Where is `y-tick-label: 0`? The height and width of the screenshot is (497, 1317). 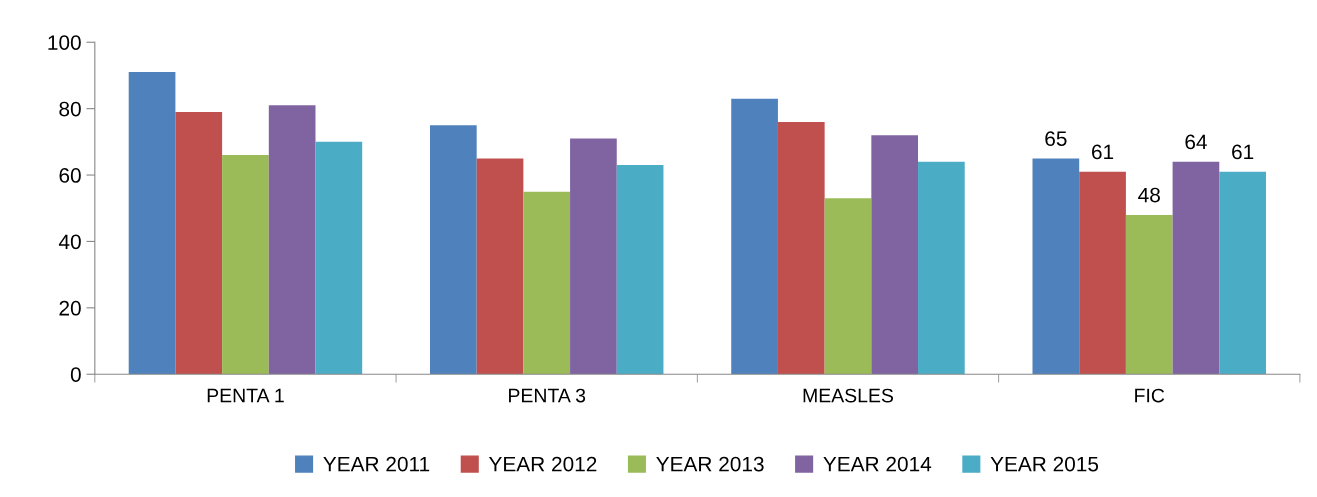
y-tick-label: 0 is located at coordinates (75, 374).